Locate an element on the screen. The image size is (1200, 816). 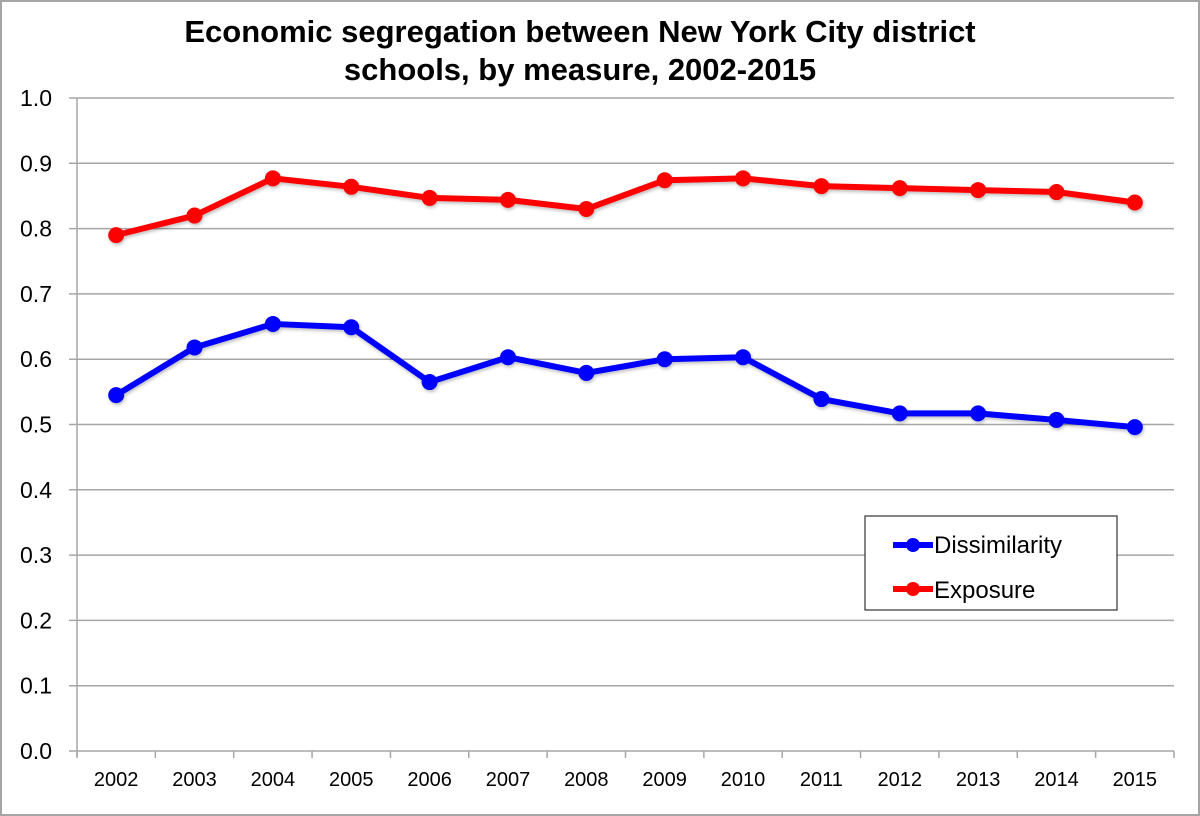
x-tick-label: 2009 is located at coordinates (664, 780).